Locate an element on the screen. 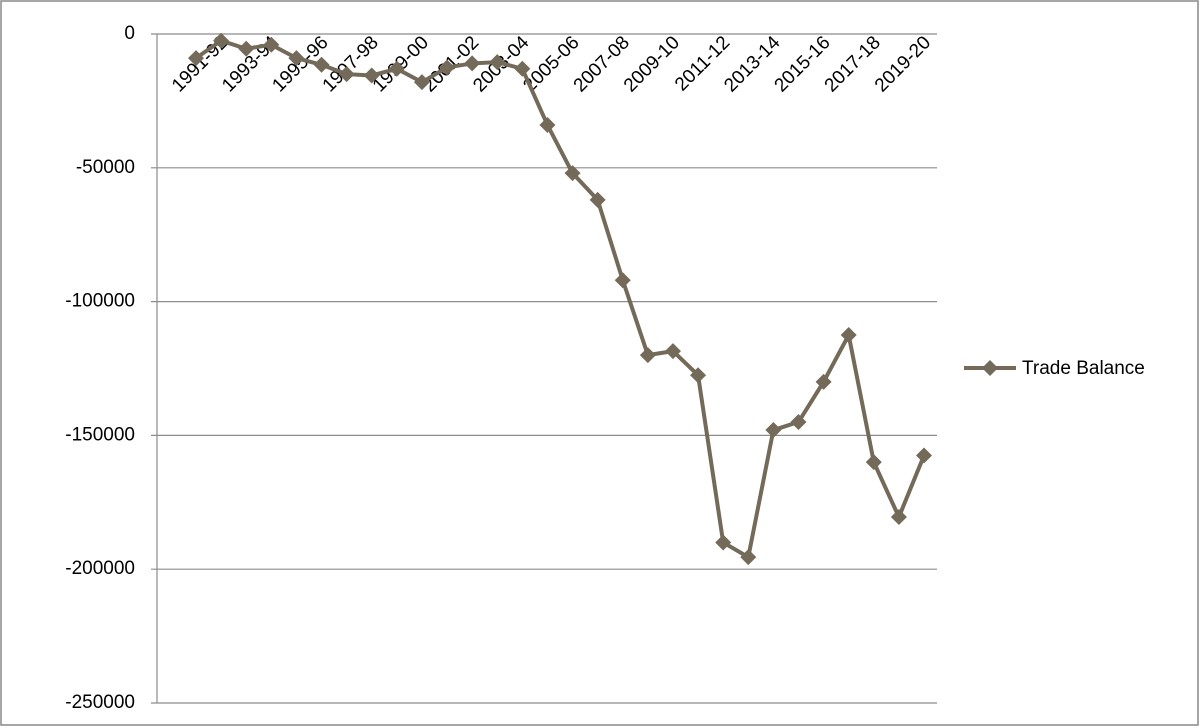 The image size is (1200, 727). y-tick-label: 0 is located at coordinates (129, 33).